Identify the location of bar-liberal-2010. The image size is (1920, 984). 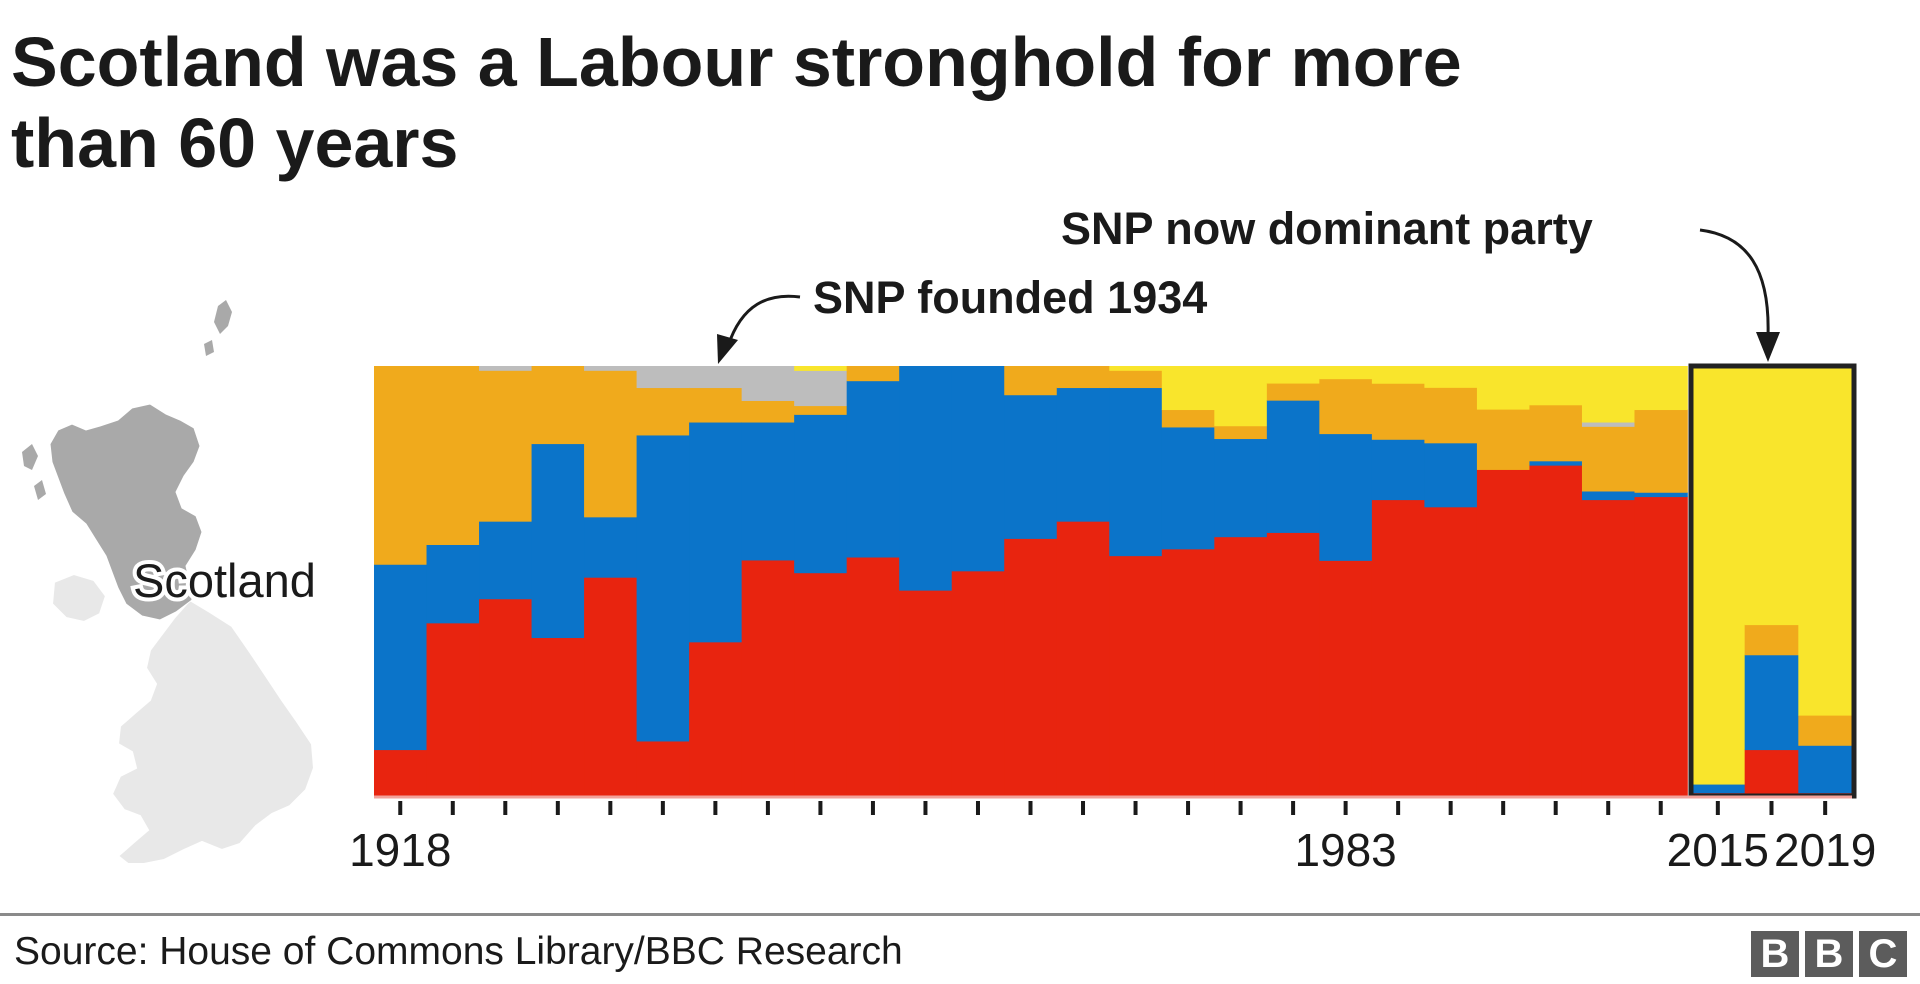
(1661, 451).